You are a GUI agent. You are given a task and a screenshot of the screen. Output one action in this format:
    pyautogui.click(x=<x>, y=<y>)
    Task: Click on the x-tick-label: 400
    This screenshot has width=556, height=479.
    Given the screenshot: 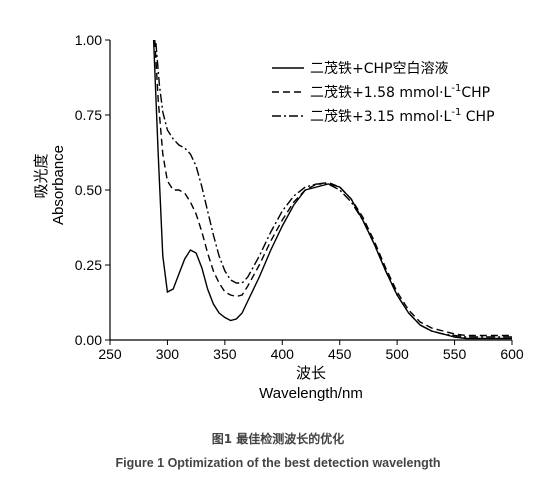 What is the action you would take?
    pyautogui.click(x=283, y=354)
    